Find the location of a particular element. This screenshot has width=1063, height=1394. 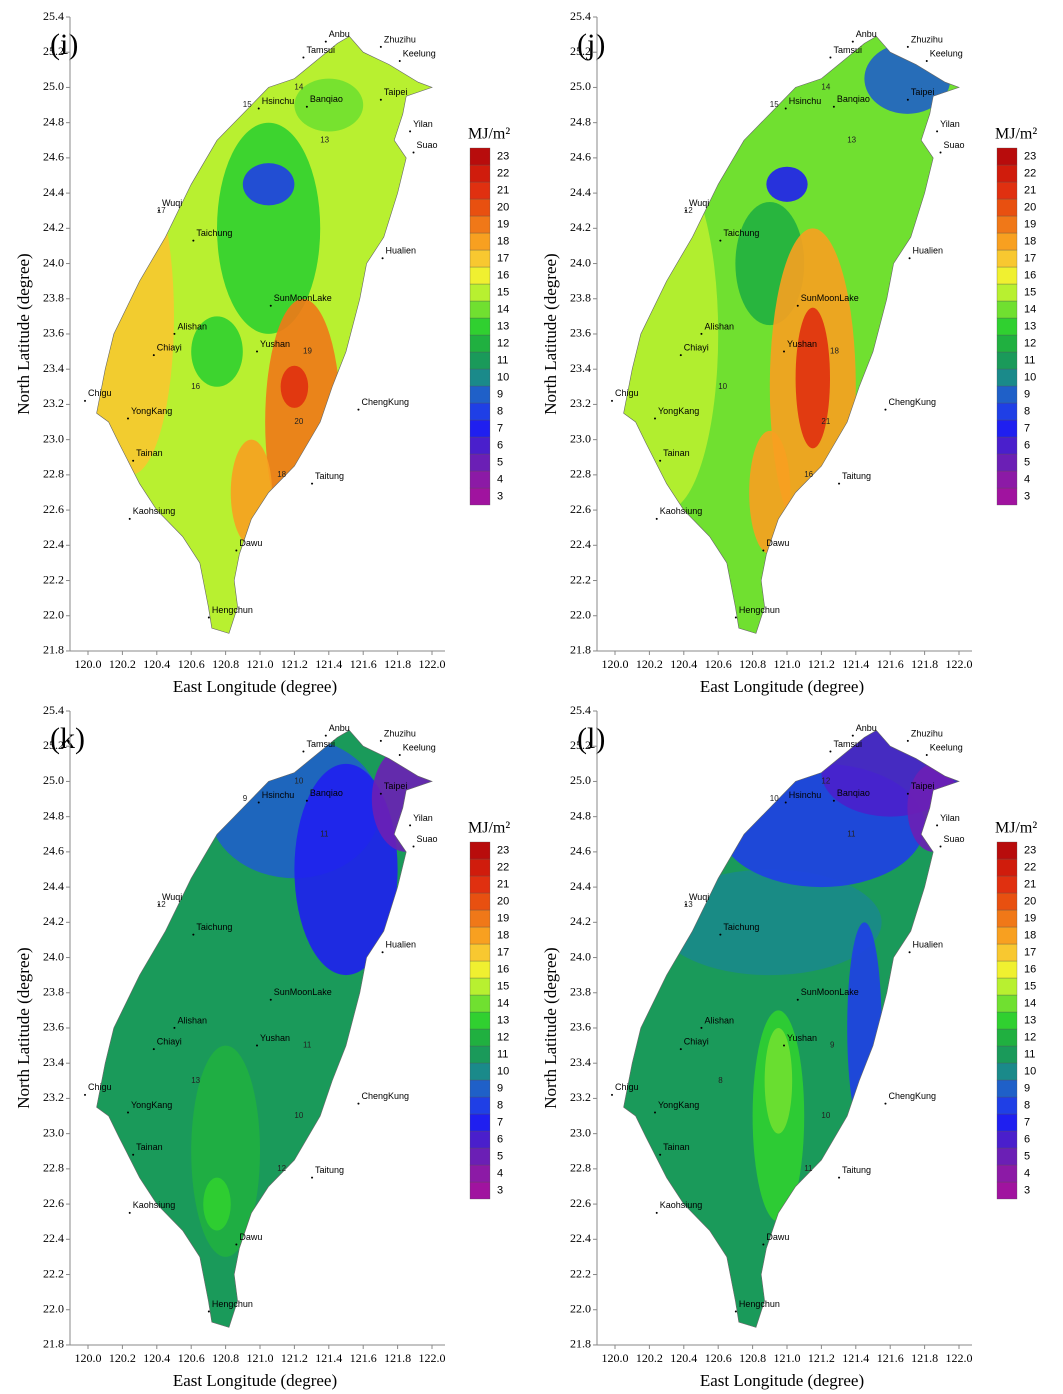

map is located at coordinates (791, 1029).